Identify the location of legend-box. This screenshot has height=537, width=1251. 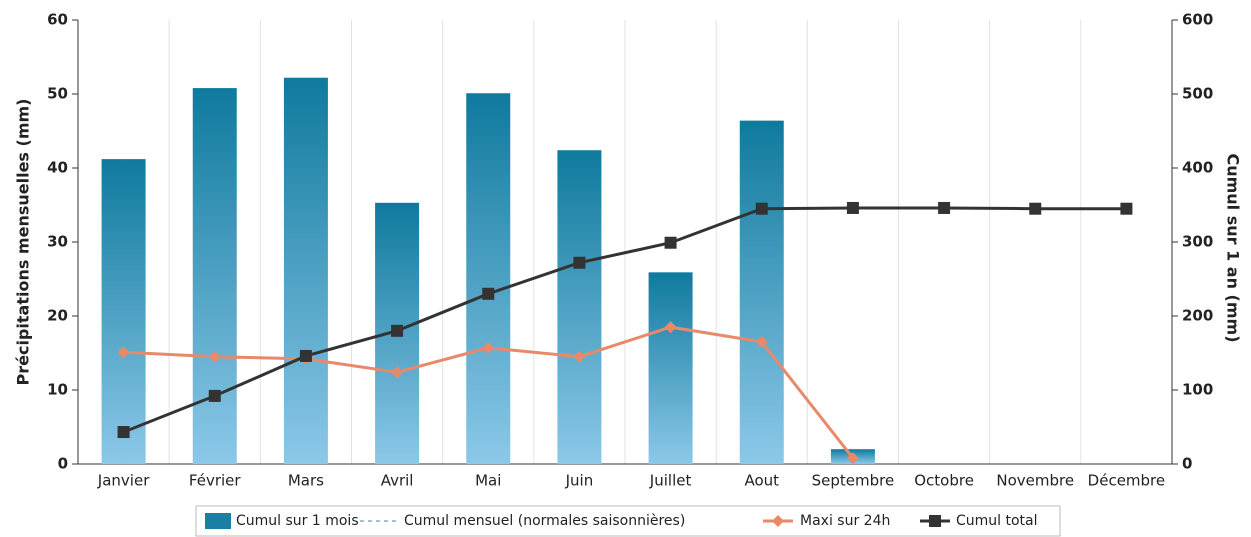
(628, 521).